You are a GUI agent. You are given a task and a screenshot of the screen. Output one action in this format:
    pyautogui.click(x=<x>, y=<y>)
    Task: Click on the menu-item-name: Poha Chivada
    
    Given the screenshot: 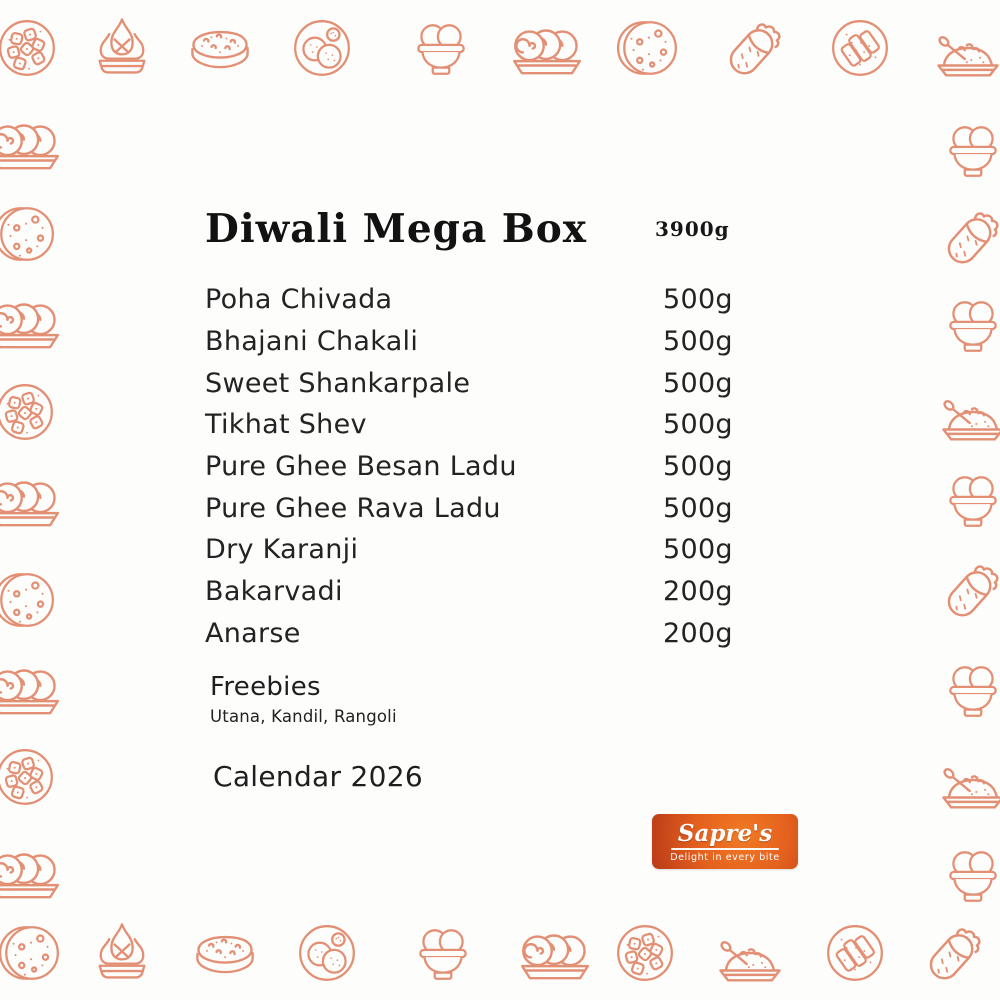 What is the action you would take?
    pyautogui.click(x=299, y=300)
    